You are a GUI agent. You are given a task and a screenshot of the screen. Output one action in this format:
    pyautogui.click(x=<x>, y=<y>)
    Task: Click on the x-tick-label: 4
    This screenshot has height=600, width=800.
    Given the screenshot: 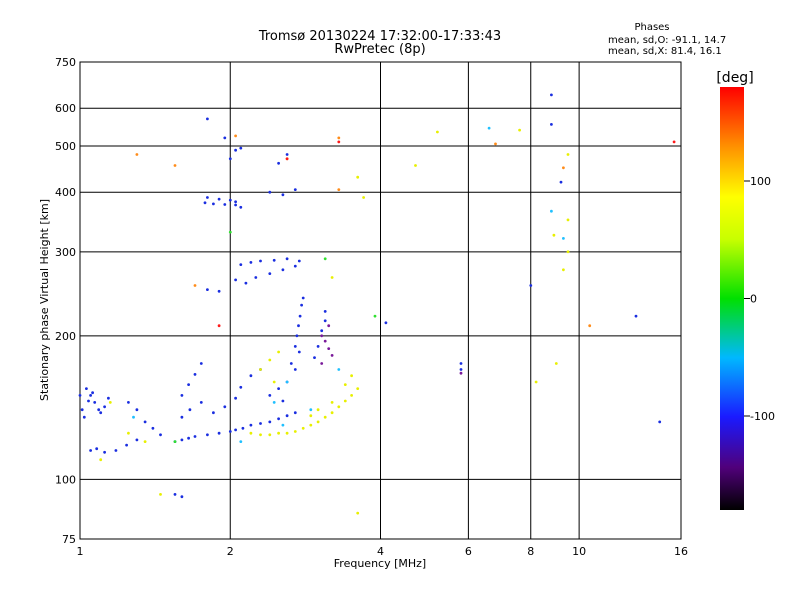 What is the action you would take?
    pyautogui.click(x=380, y=551)
    